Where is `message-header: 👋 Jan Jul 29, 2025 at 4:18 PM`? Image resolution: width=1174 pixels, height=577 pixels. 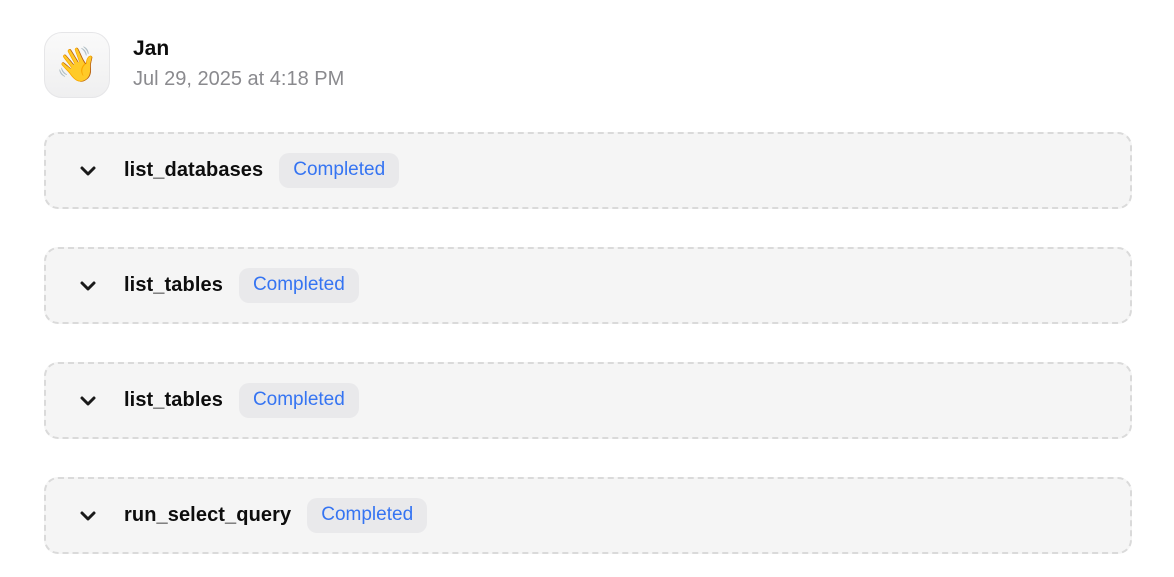 message-header: 👋 Jan Jul 29, 2025 at 4:18 PM is located at coordinates (588, 65).